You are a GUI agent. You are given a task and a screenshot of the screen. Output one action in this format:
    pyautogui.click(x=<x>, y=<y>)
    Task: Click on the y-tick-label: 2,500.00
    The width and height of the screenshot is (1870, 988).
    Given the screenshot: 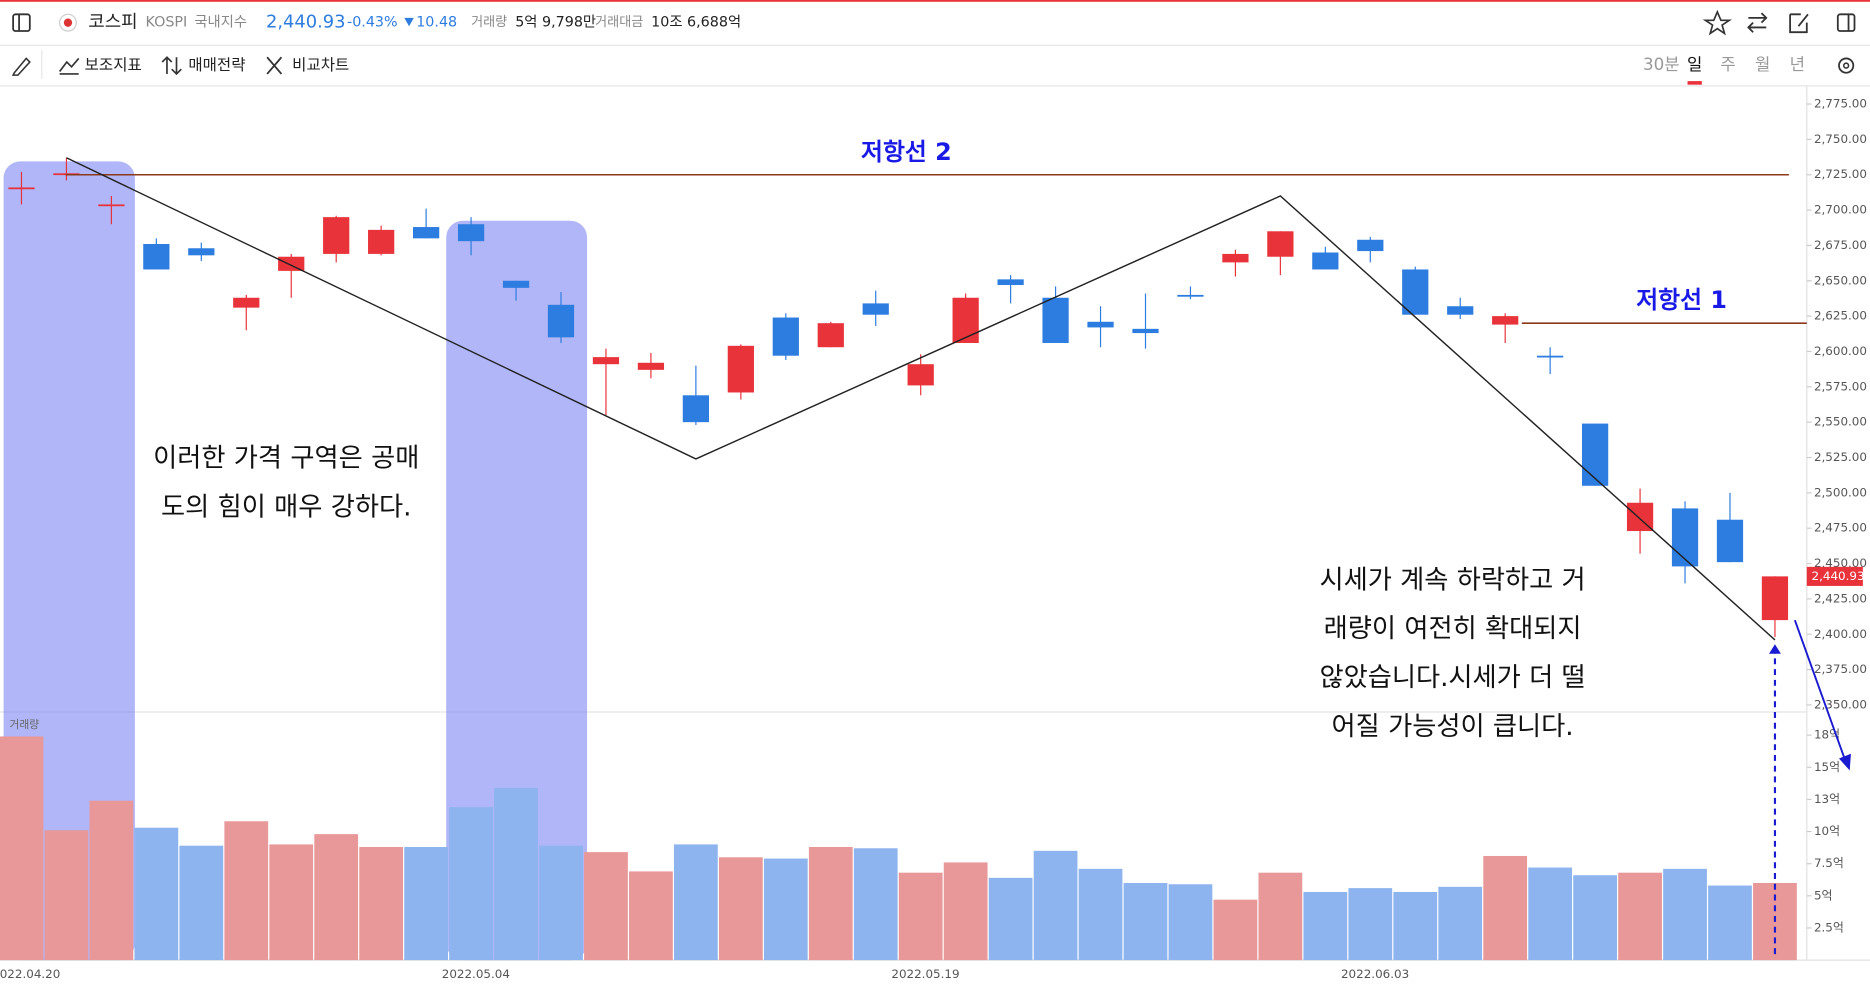 What is the action you would take?
    pyautogui.click(x=1840, y=492)
    